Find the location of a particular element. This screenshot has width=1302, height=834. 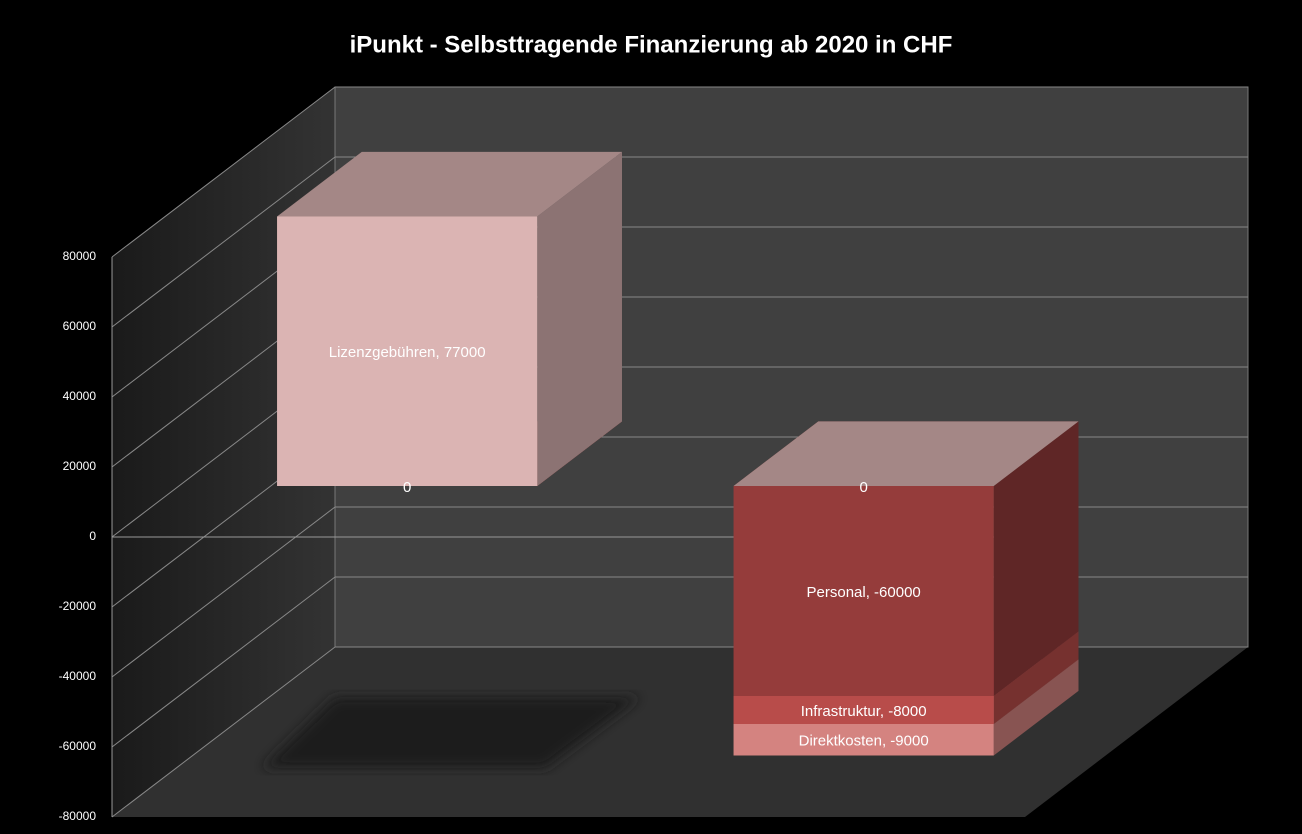

shadow is located at coordinates (451, 732).